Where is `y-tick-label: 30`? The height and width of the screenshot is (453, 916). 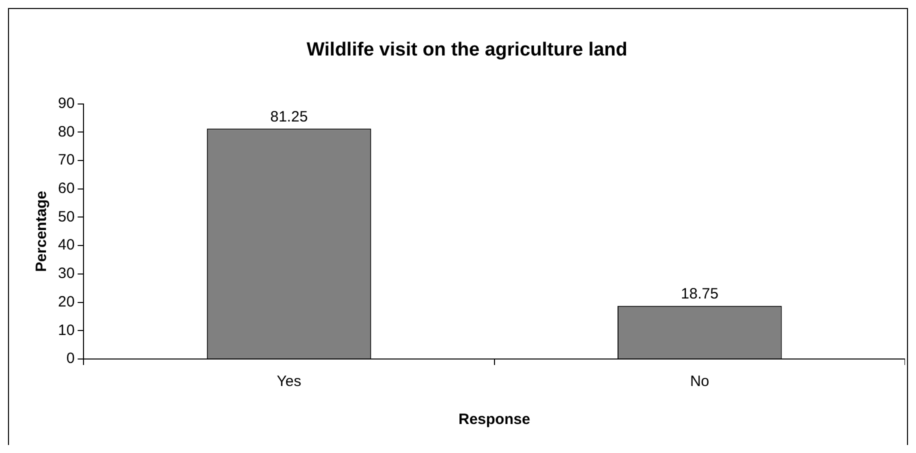 y-tick-label: 30 is located at coordinates (66, 273).